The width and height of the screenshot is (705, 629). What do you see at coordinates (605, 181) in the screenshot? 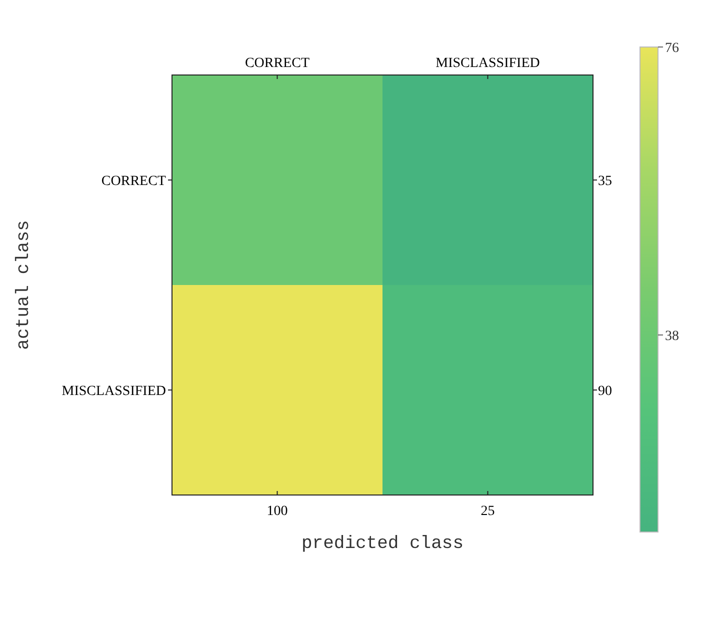
I see `y2-tick-label: 35` at bounding box center [605, 181].